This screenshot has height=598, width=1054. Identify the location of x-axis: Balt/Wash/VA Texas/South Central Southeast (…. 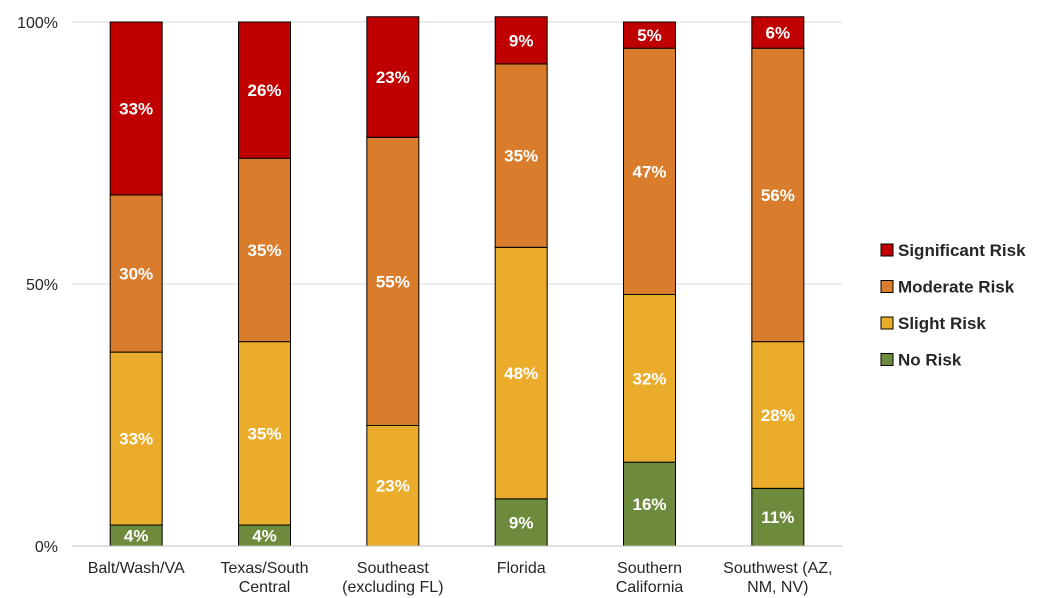
(457, 570).